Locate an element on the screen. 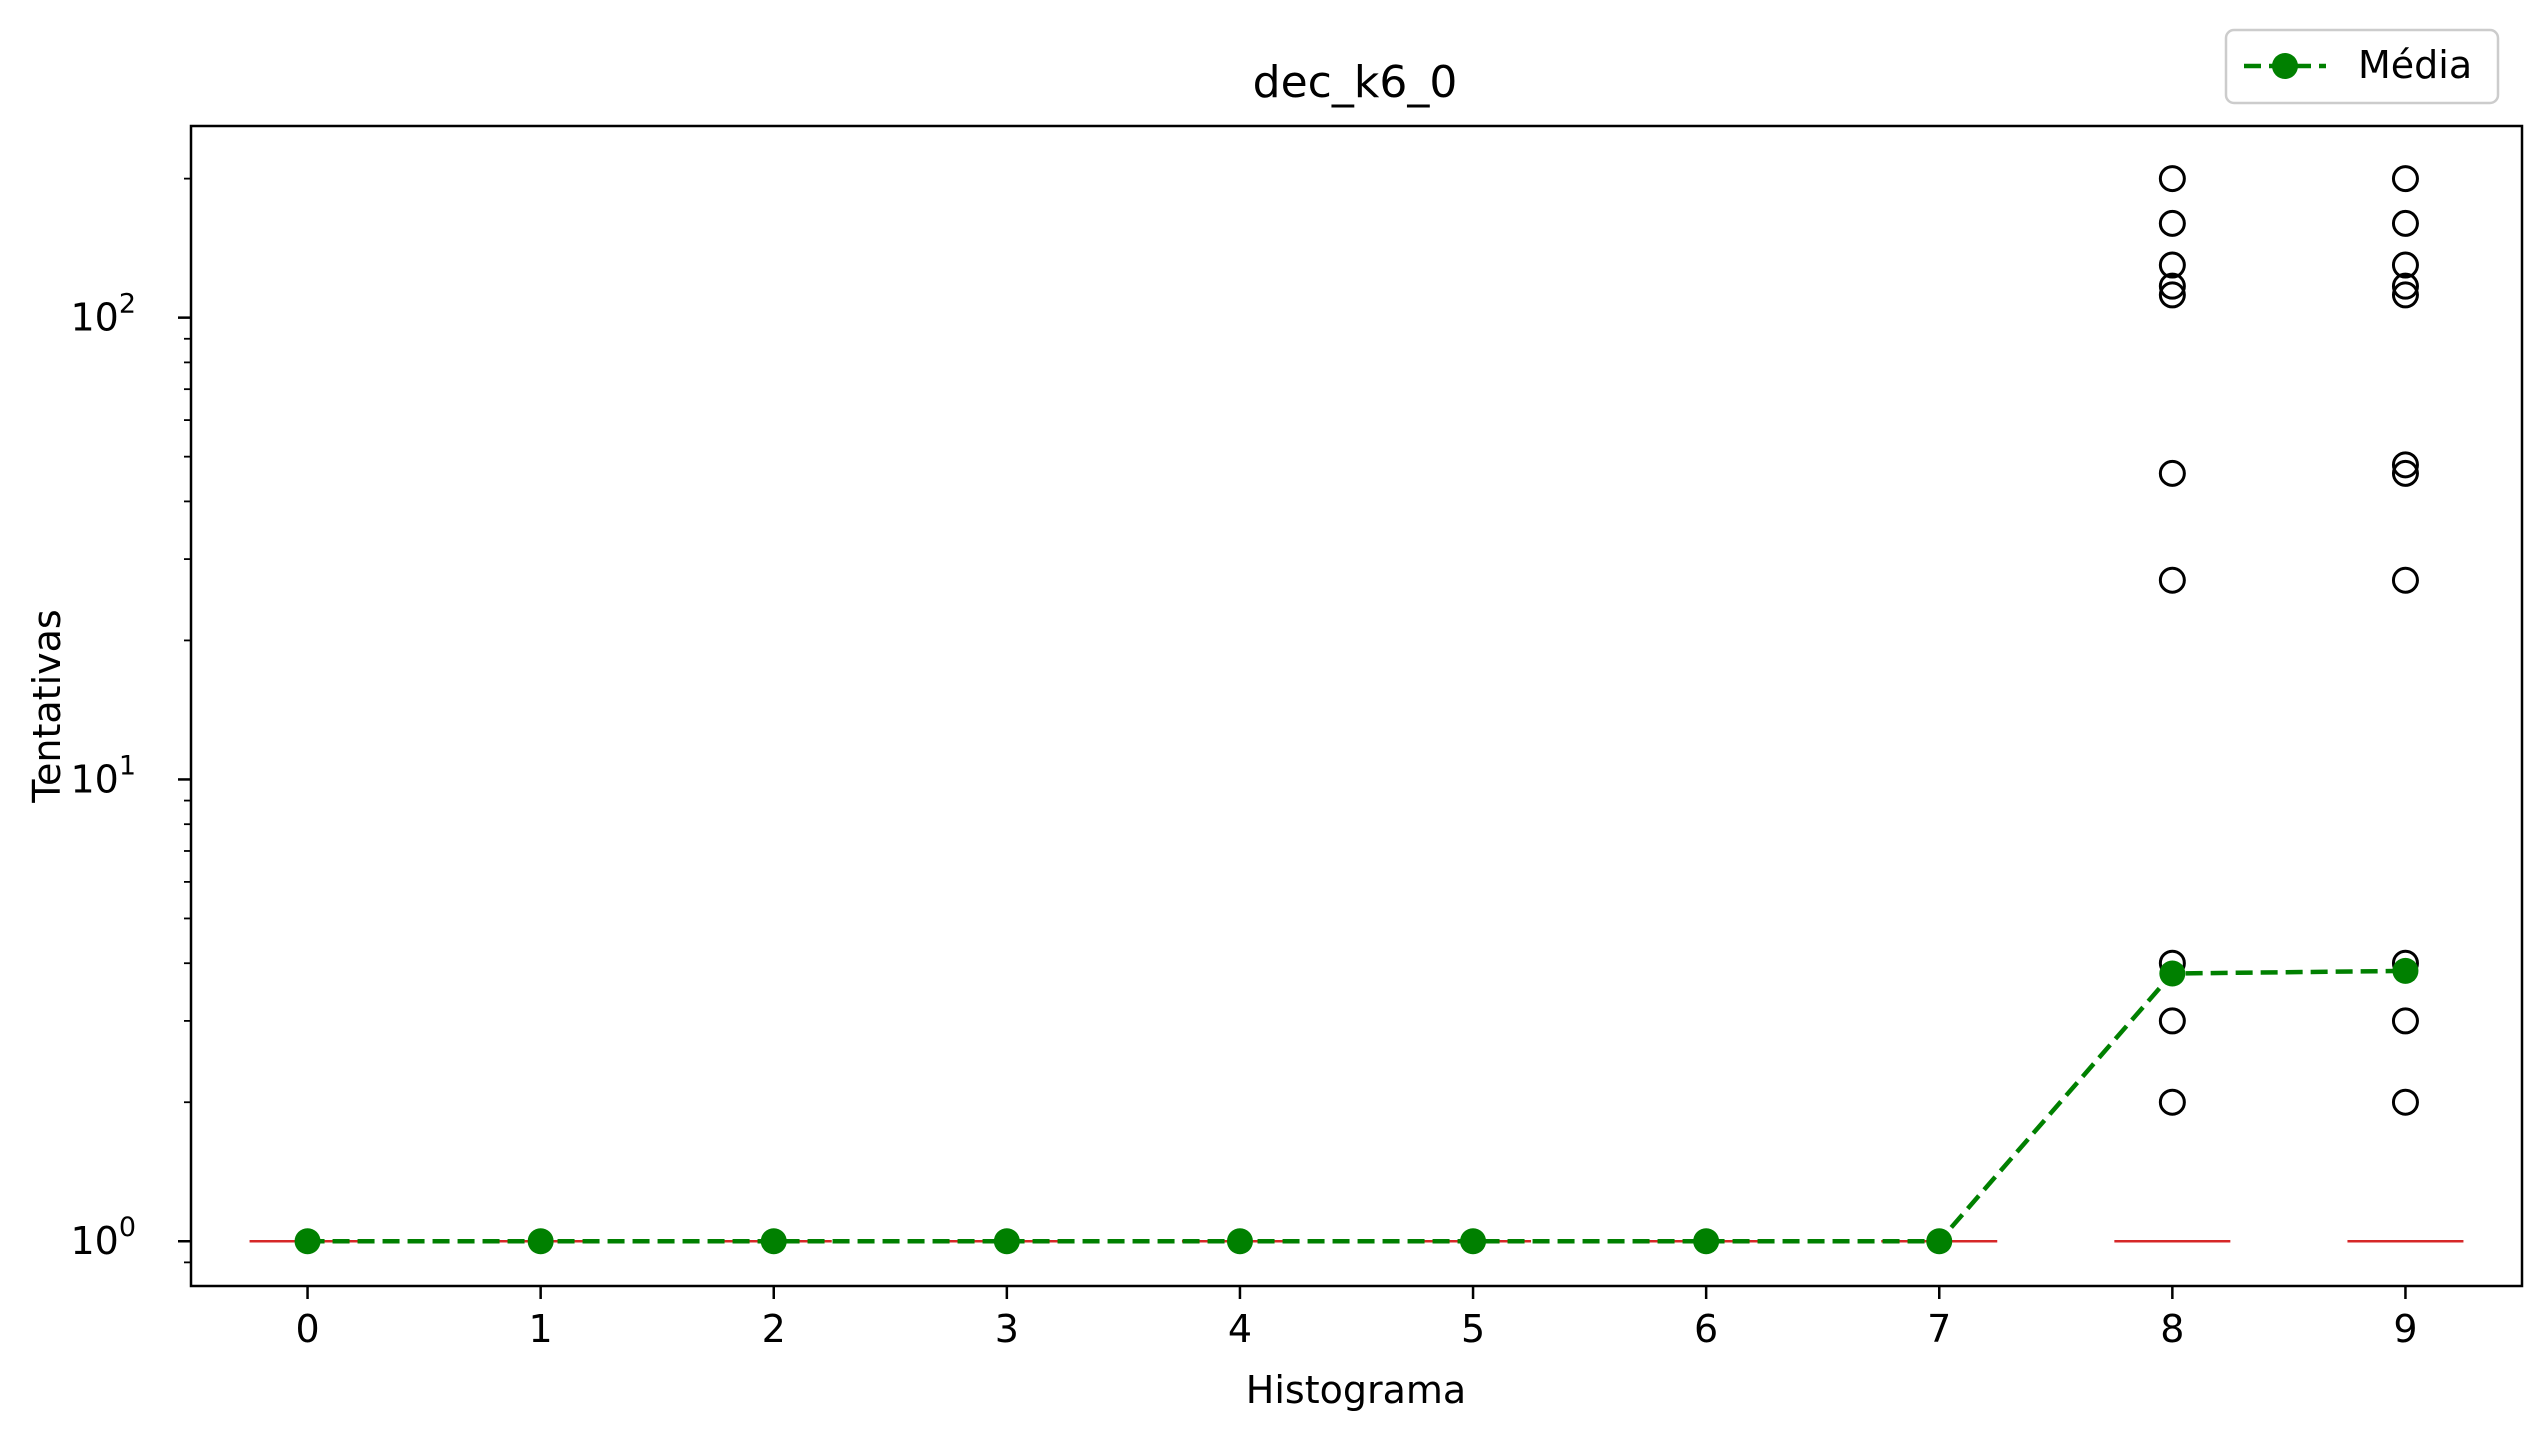  x-tick-label: 0 is located at coordinates (307, 1329).